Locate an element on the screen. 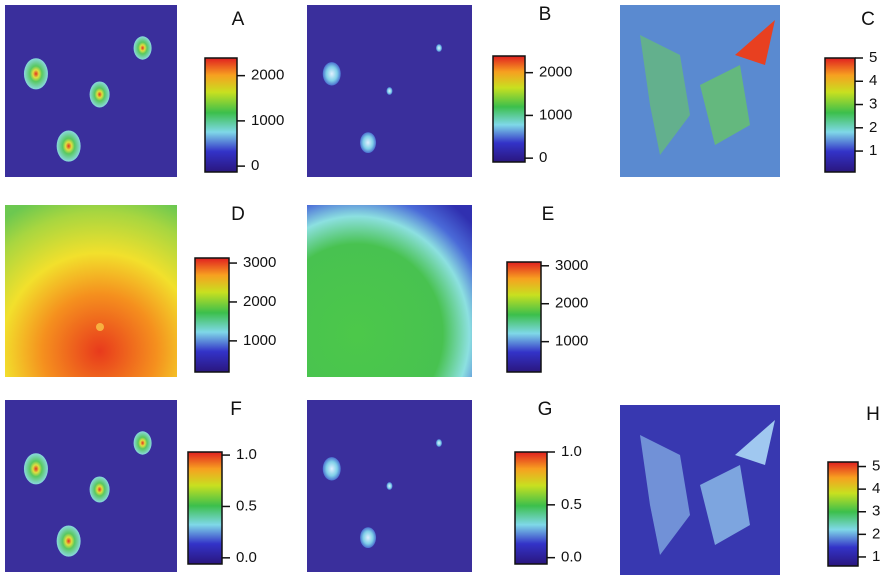  panel-label: B is located at coordinates (545, 14).